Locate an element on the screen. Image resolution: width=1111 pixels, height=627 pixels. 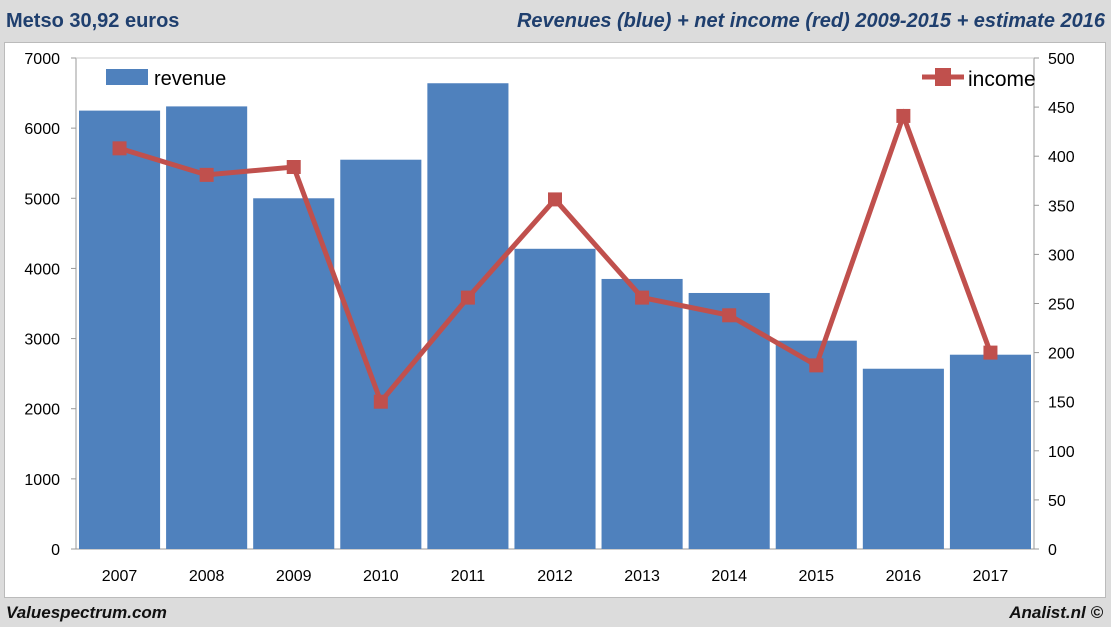
revenue-bar-2009 is located at coordinates (294, 374).